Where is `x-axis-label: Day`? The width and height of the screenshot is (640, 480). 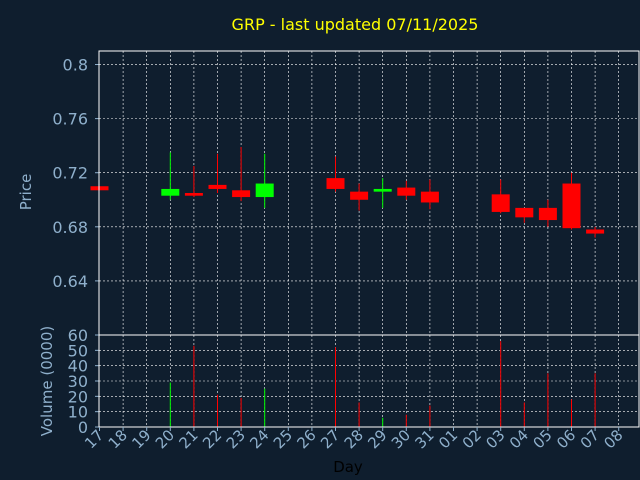
x-axis-label: Day is located at coordinates (348, 467).